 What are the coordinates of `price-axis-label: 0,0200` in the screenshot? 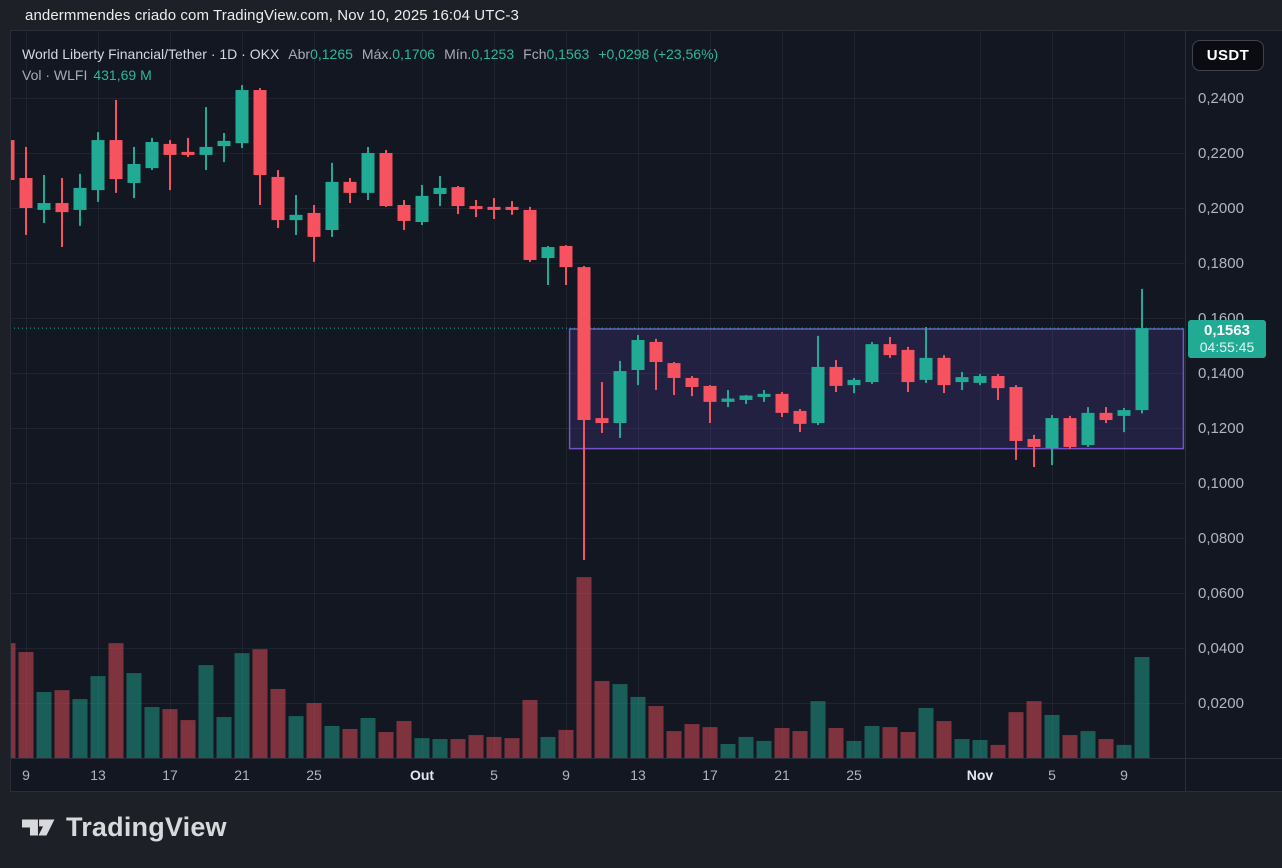 It's located at (1221, 703).